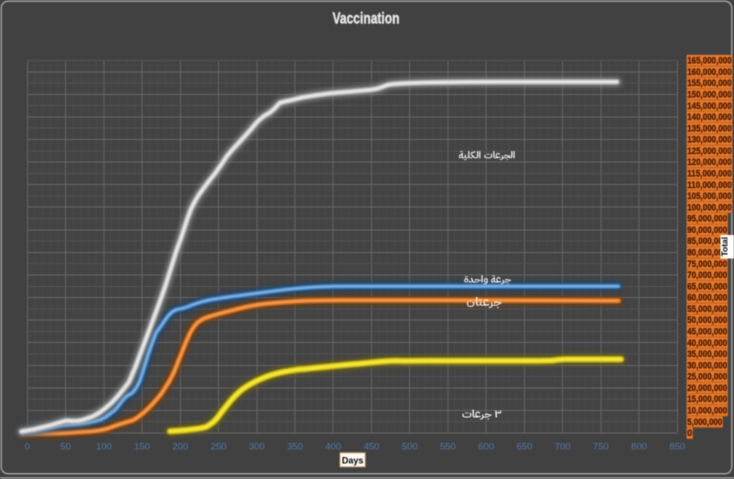 The image size is (734, 479). Describe the element at coordinates (707, 219) in the screenshot. I see `svg-text: 95,000,000` at that location.